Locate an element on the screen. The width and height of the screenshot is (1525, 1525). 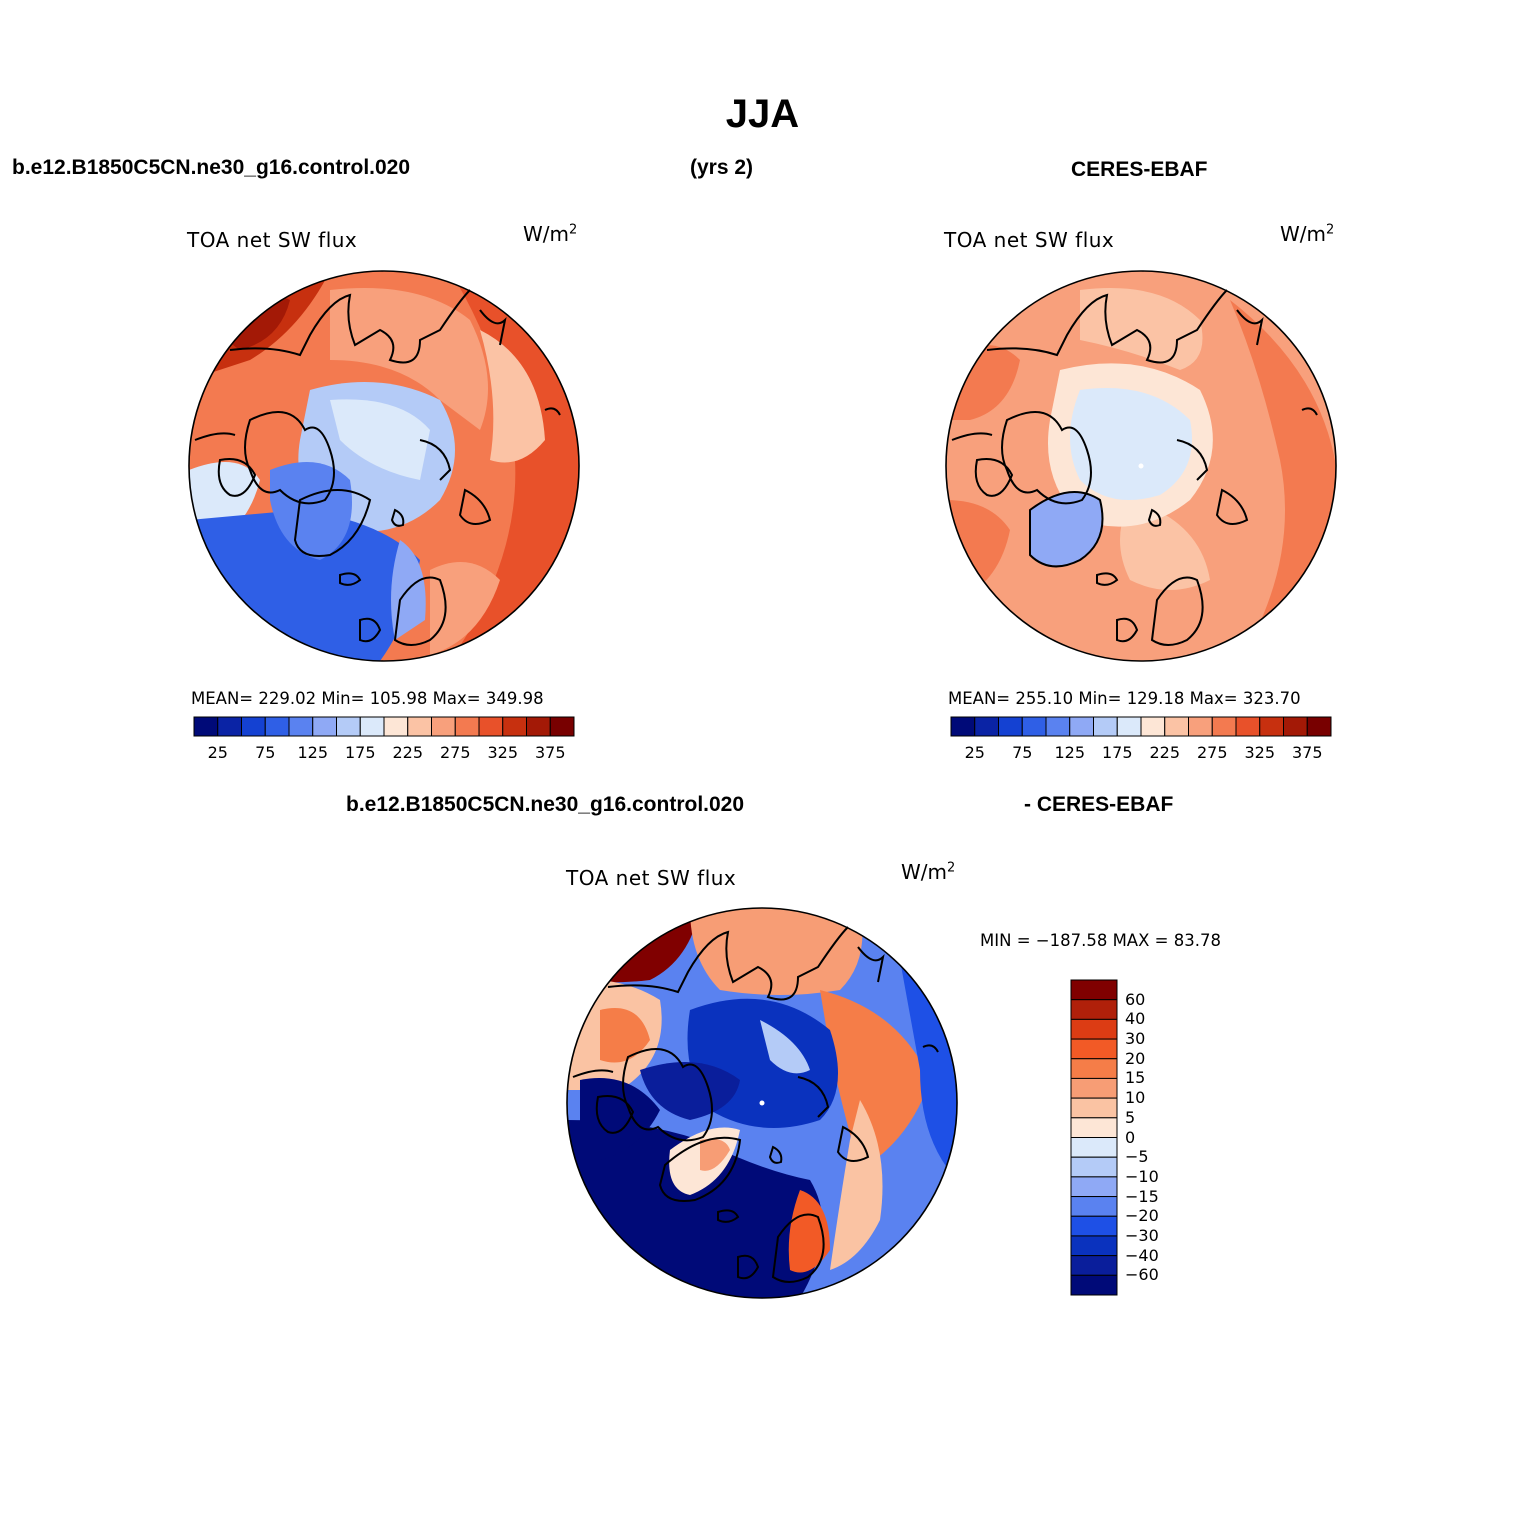
colorbar-tick-label: −30 is located at coordinates (1142, 1235).